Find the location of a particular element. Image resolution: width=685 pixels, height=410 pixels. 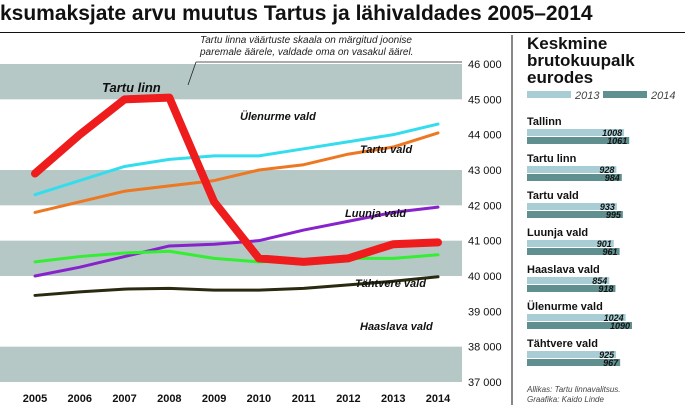

x-tick-label: 2005 is located at coordinates (35, 399).